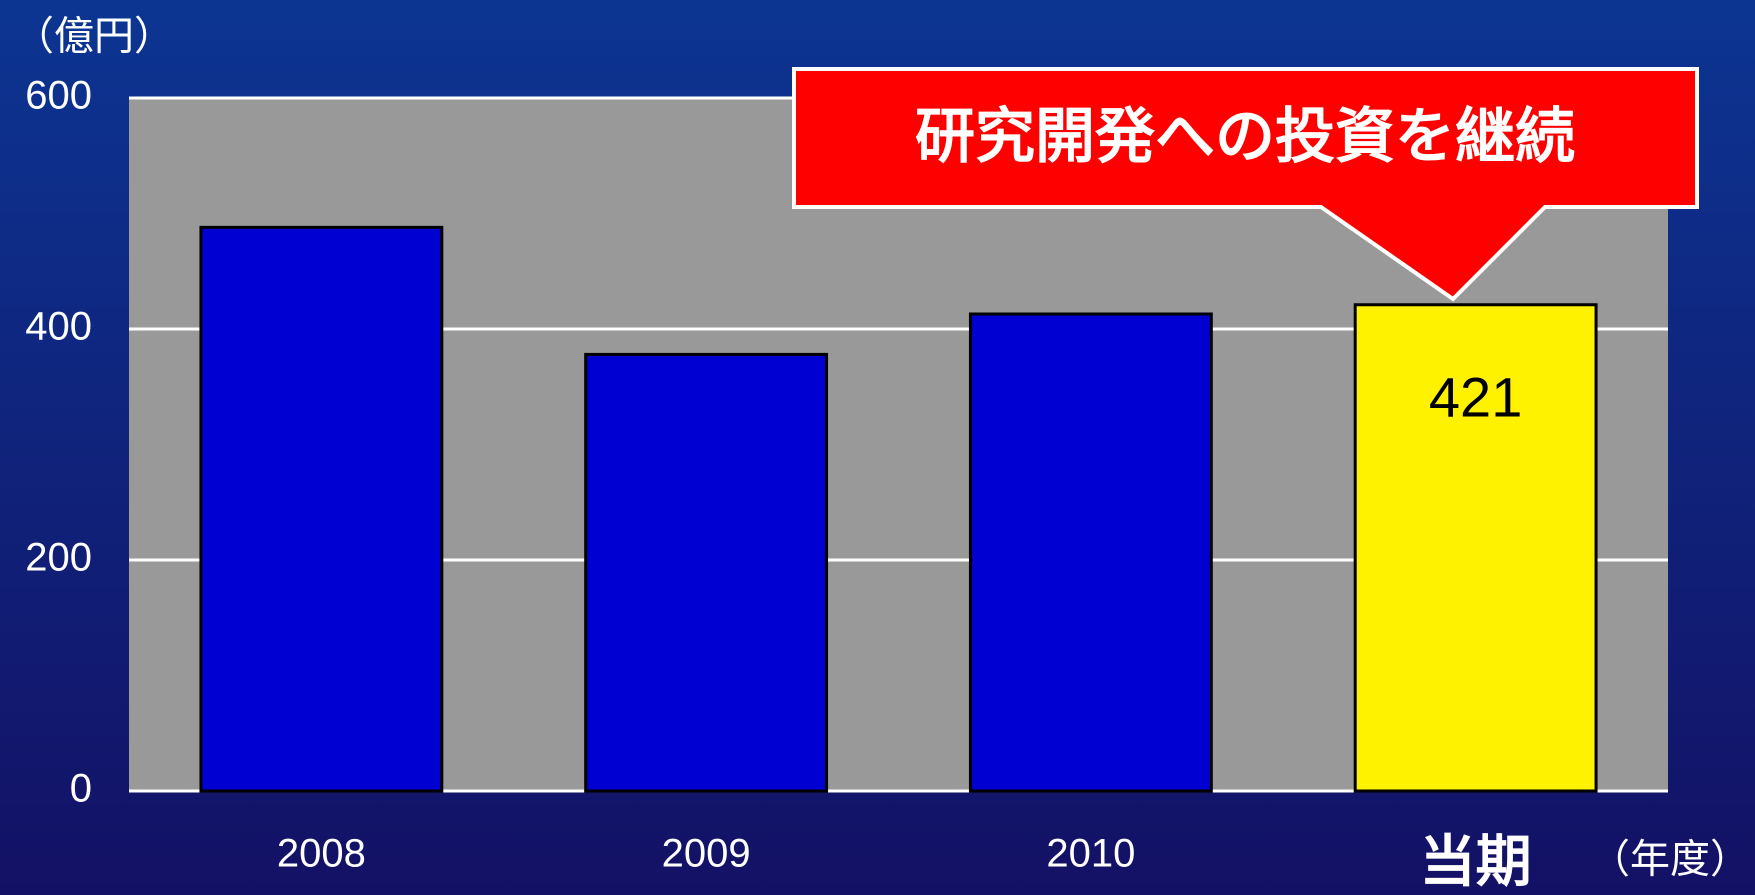 The width and height of the screenshot is (1755, 895). I want to click on data-label: 421, so click(1475, 397).